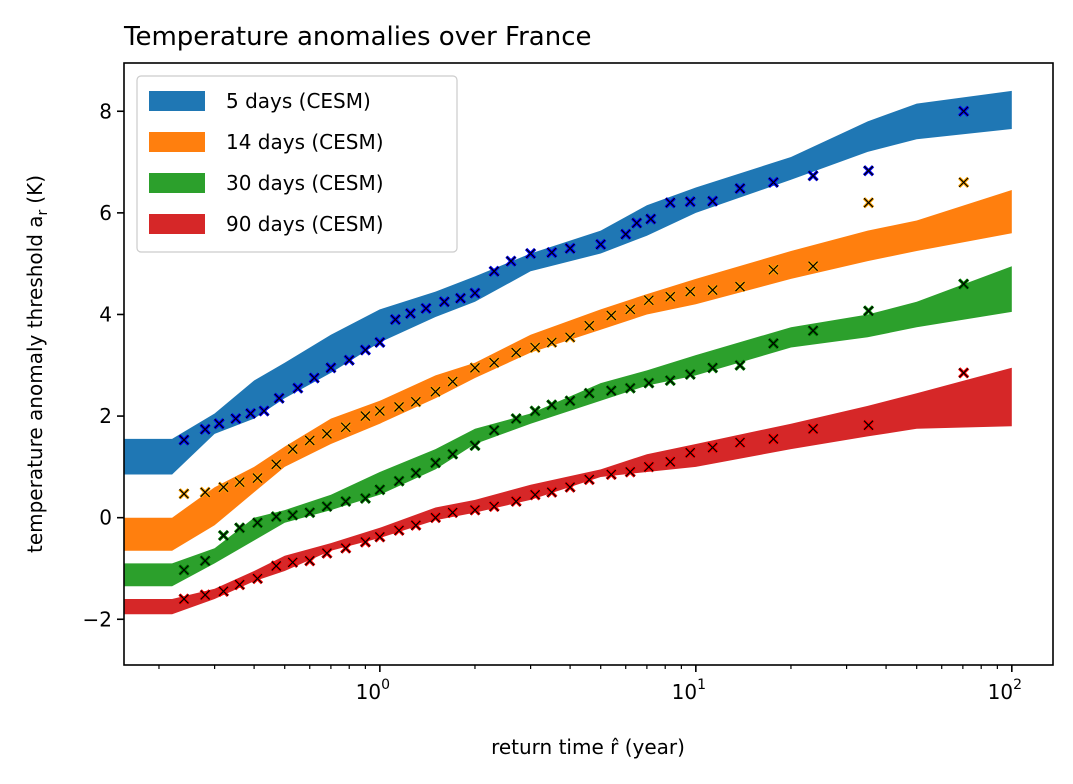 The width and height of the screenshot is (1073, 784). I want to click on x-tick-label: 102, so click(1005, 690).